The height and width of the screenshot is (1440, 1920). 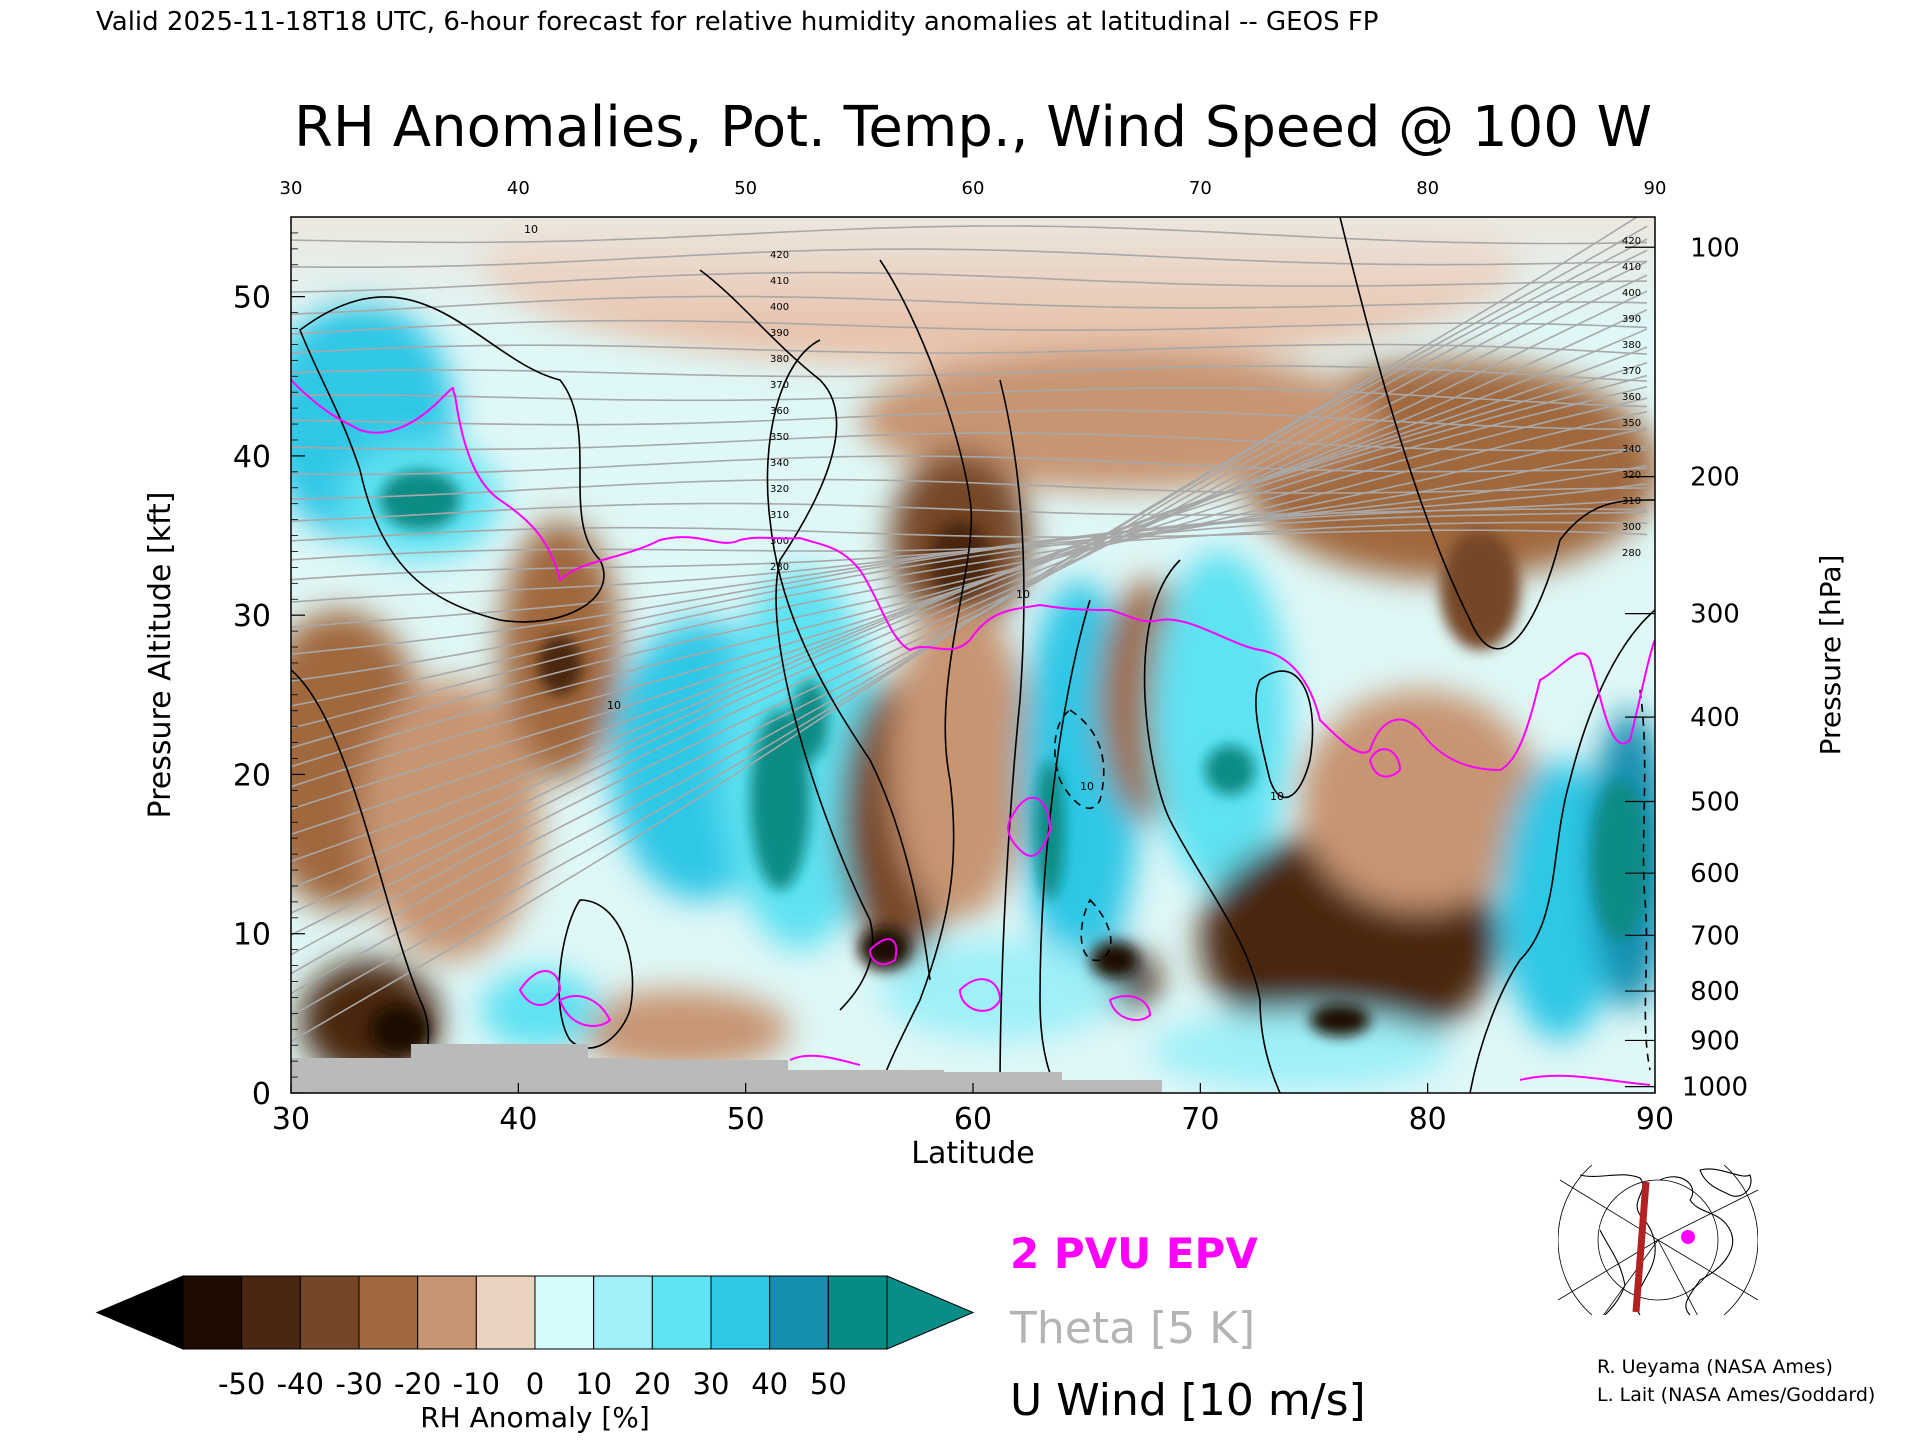 I want to click on theta-label: 380, so click(x=779, y=359).